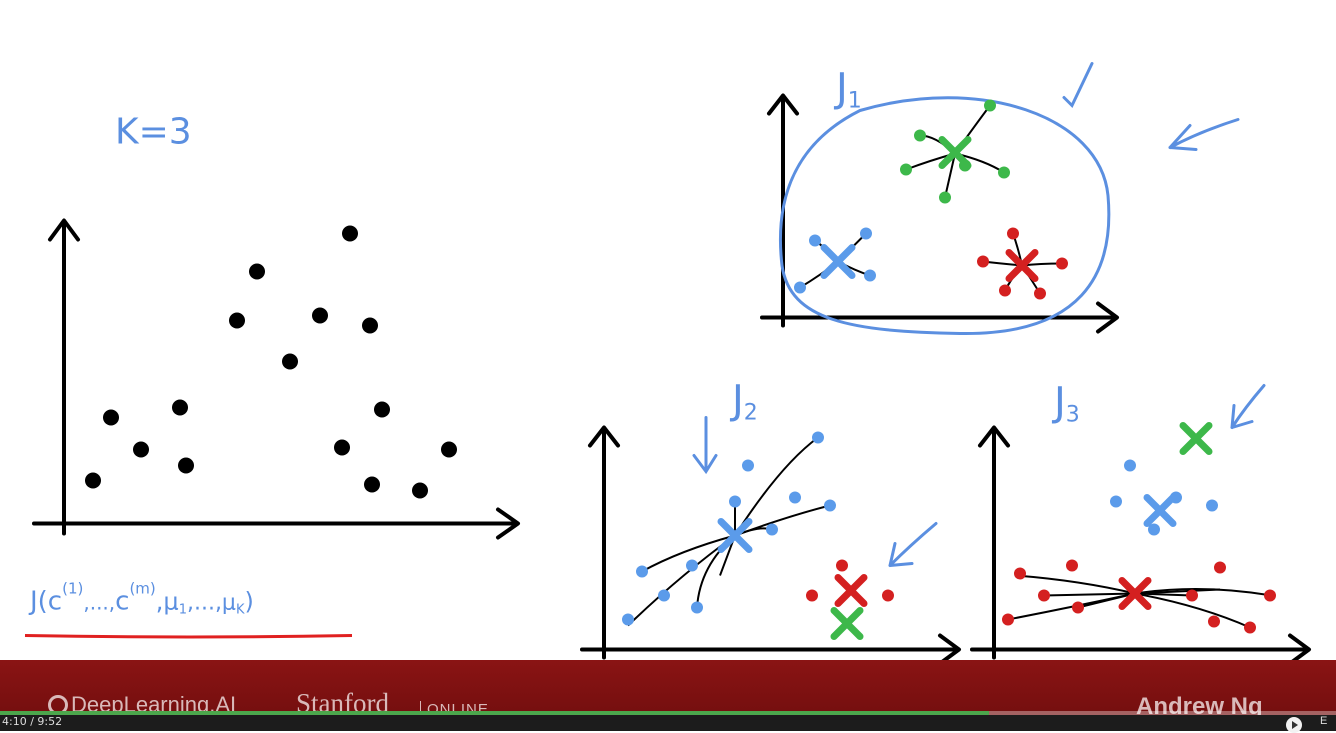 This screenshot has height=733, width=1336. I want to click on playback-time: 4:10 / 9:52, so click(32, 721).